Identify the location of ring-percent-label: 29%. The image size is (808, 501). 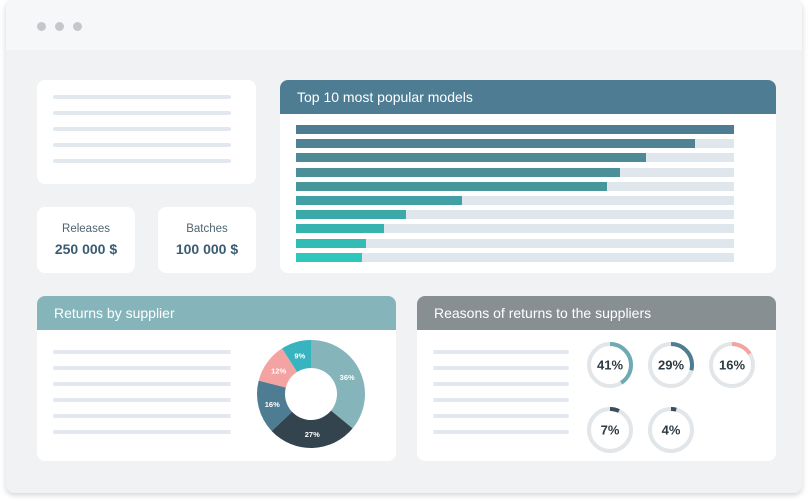
(671, 365).